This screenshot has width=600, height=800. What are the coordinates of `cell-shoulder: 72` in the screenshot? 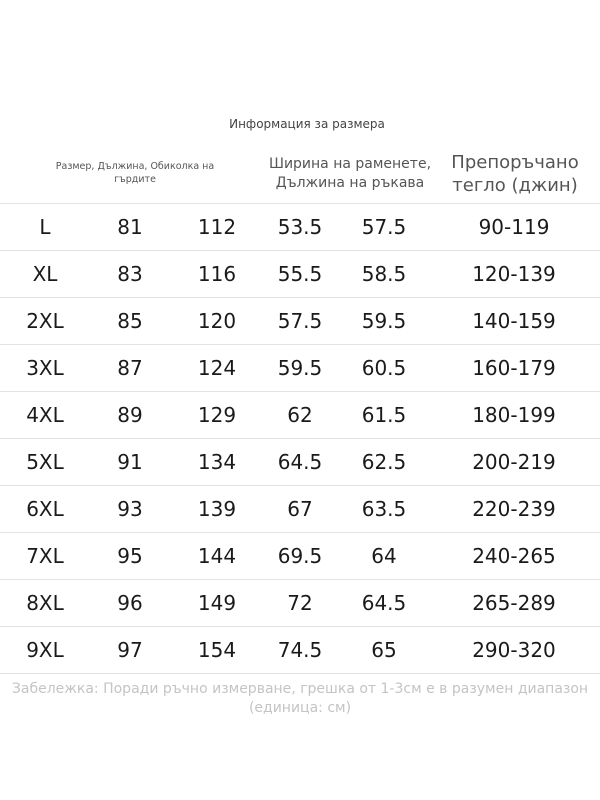 It's located at (300, 603).